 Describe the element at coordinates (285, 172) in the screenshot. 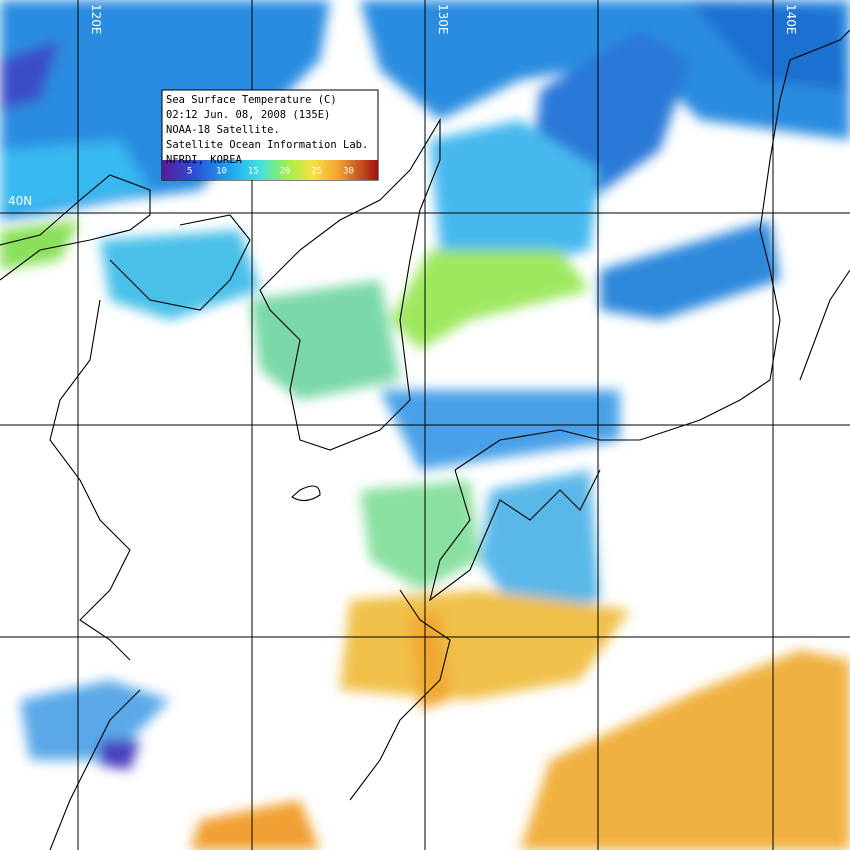

I see `colorbar-tick-label: 20` at that location.